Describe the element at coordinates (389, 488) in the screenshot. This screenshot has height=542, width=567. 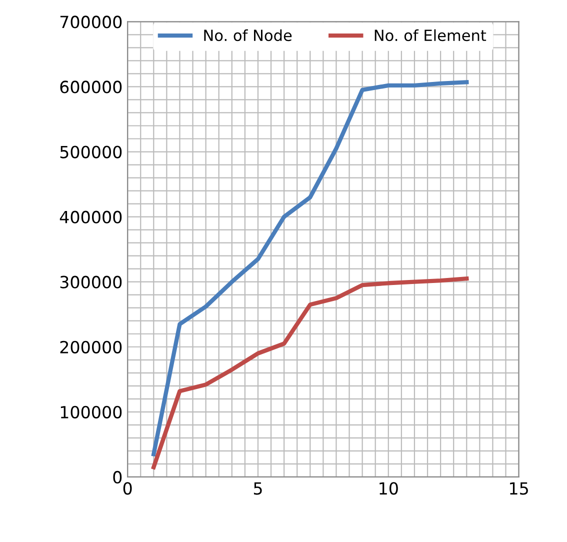
I see `x-tick-label: 10` at that location.